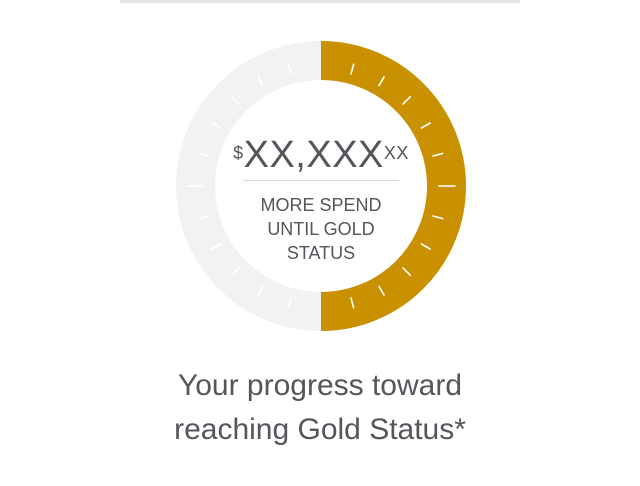 The image size is (640, 486). Describe the element at coordinates (320, 1) in the screenshot. I see `top-divider` at that location.